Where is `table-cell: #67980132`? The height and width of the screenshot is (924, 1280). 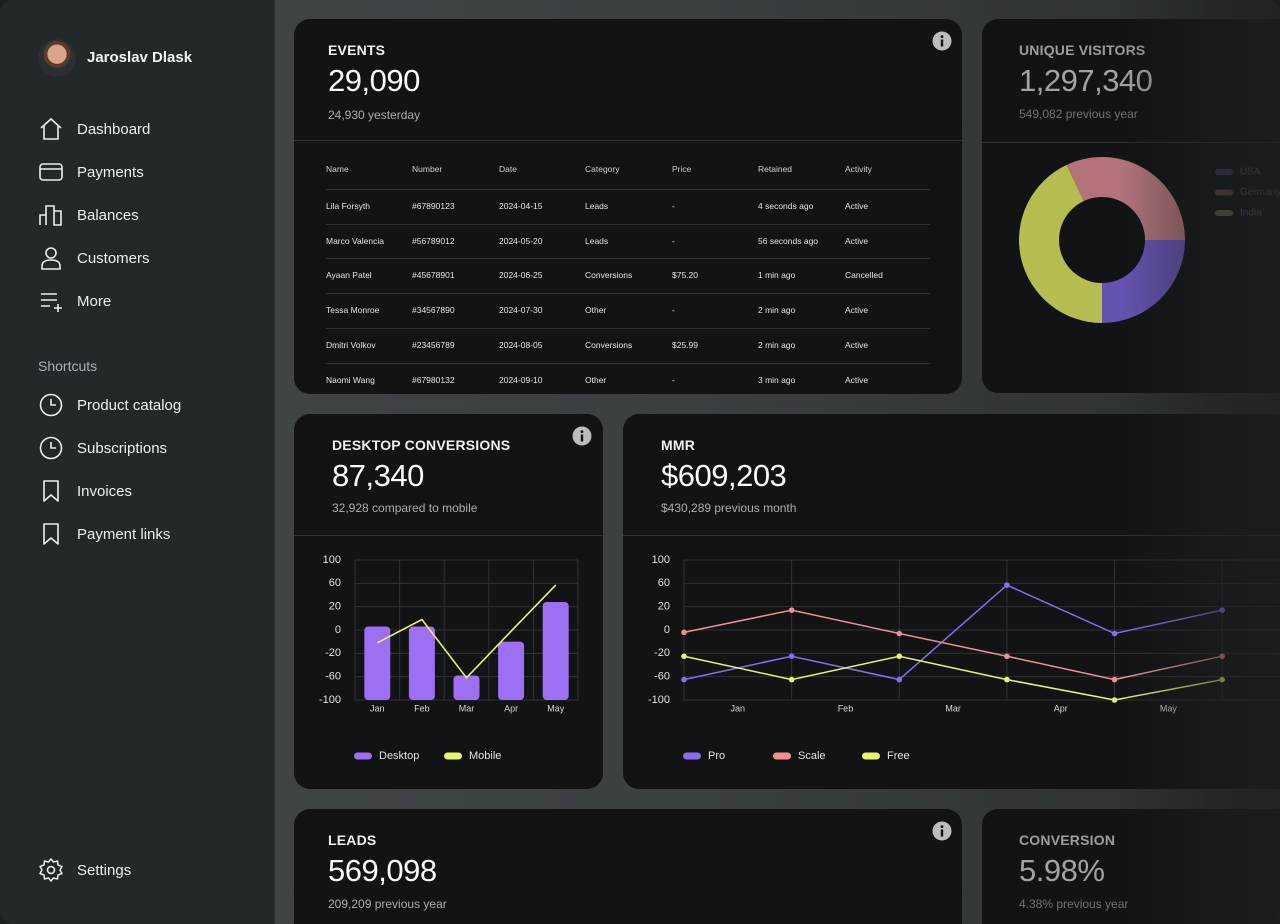 table-cell: #67980132 is located at coordinates (433, 379).